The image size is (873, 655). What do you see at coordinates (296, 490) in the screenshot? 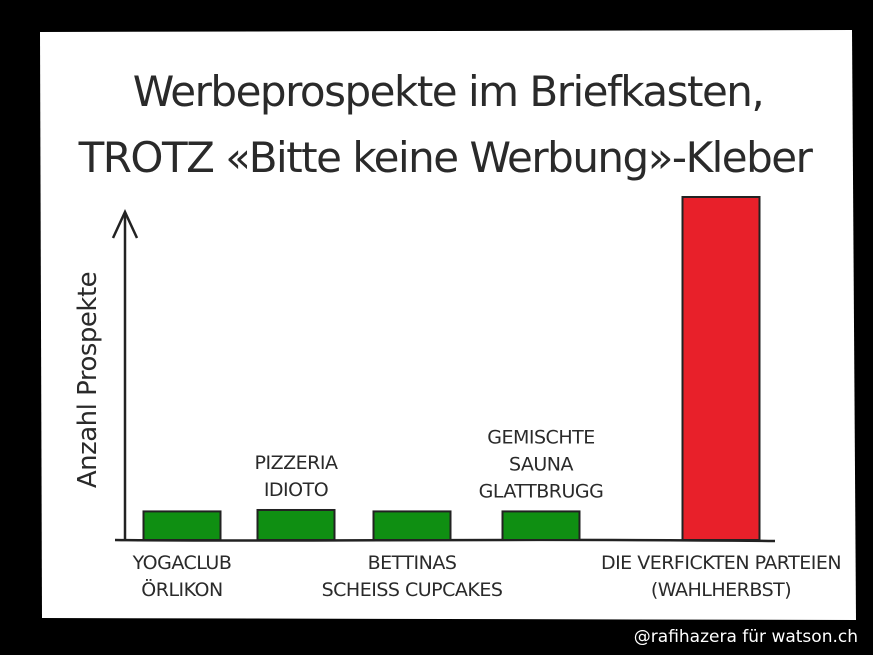
I see `category-label: IDIOTO` at bounding box center [296, 490].